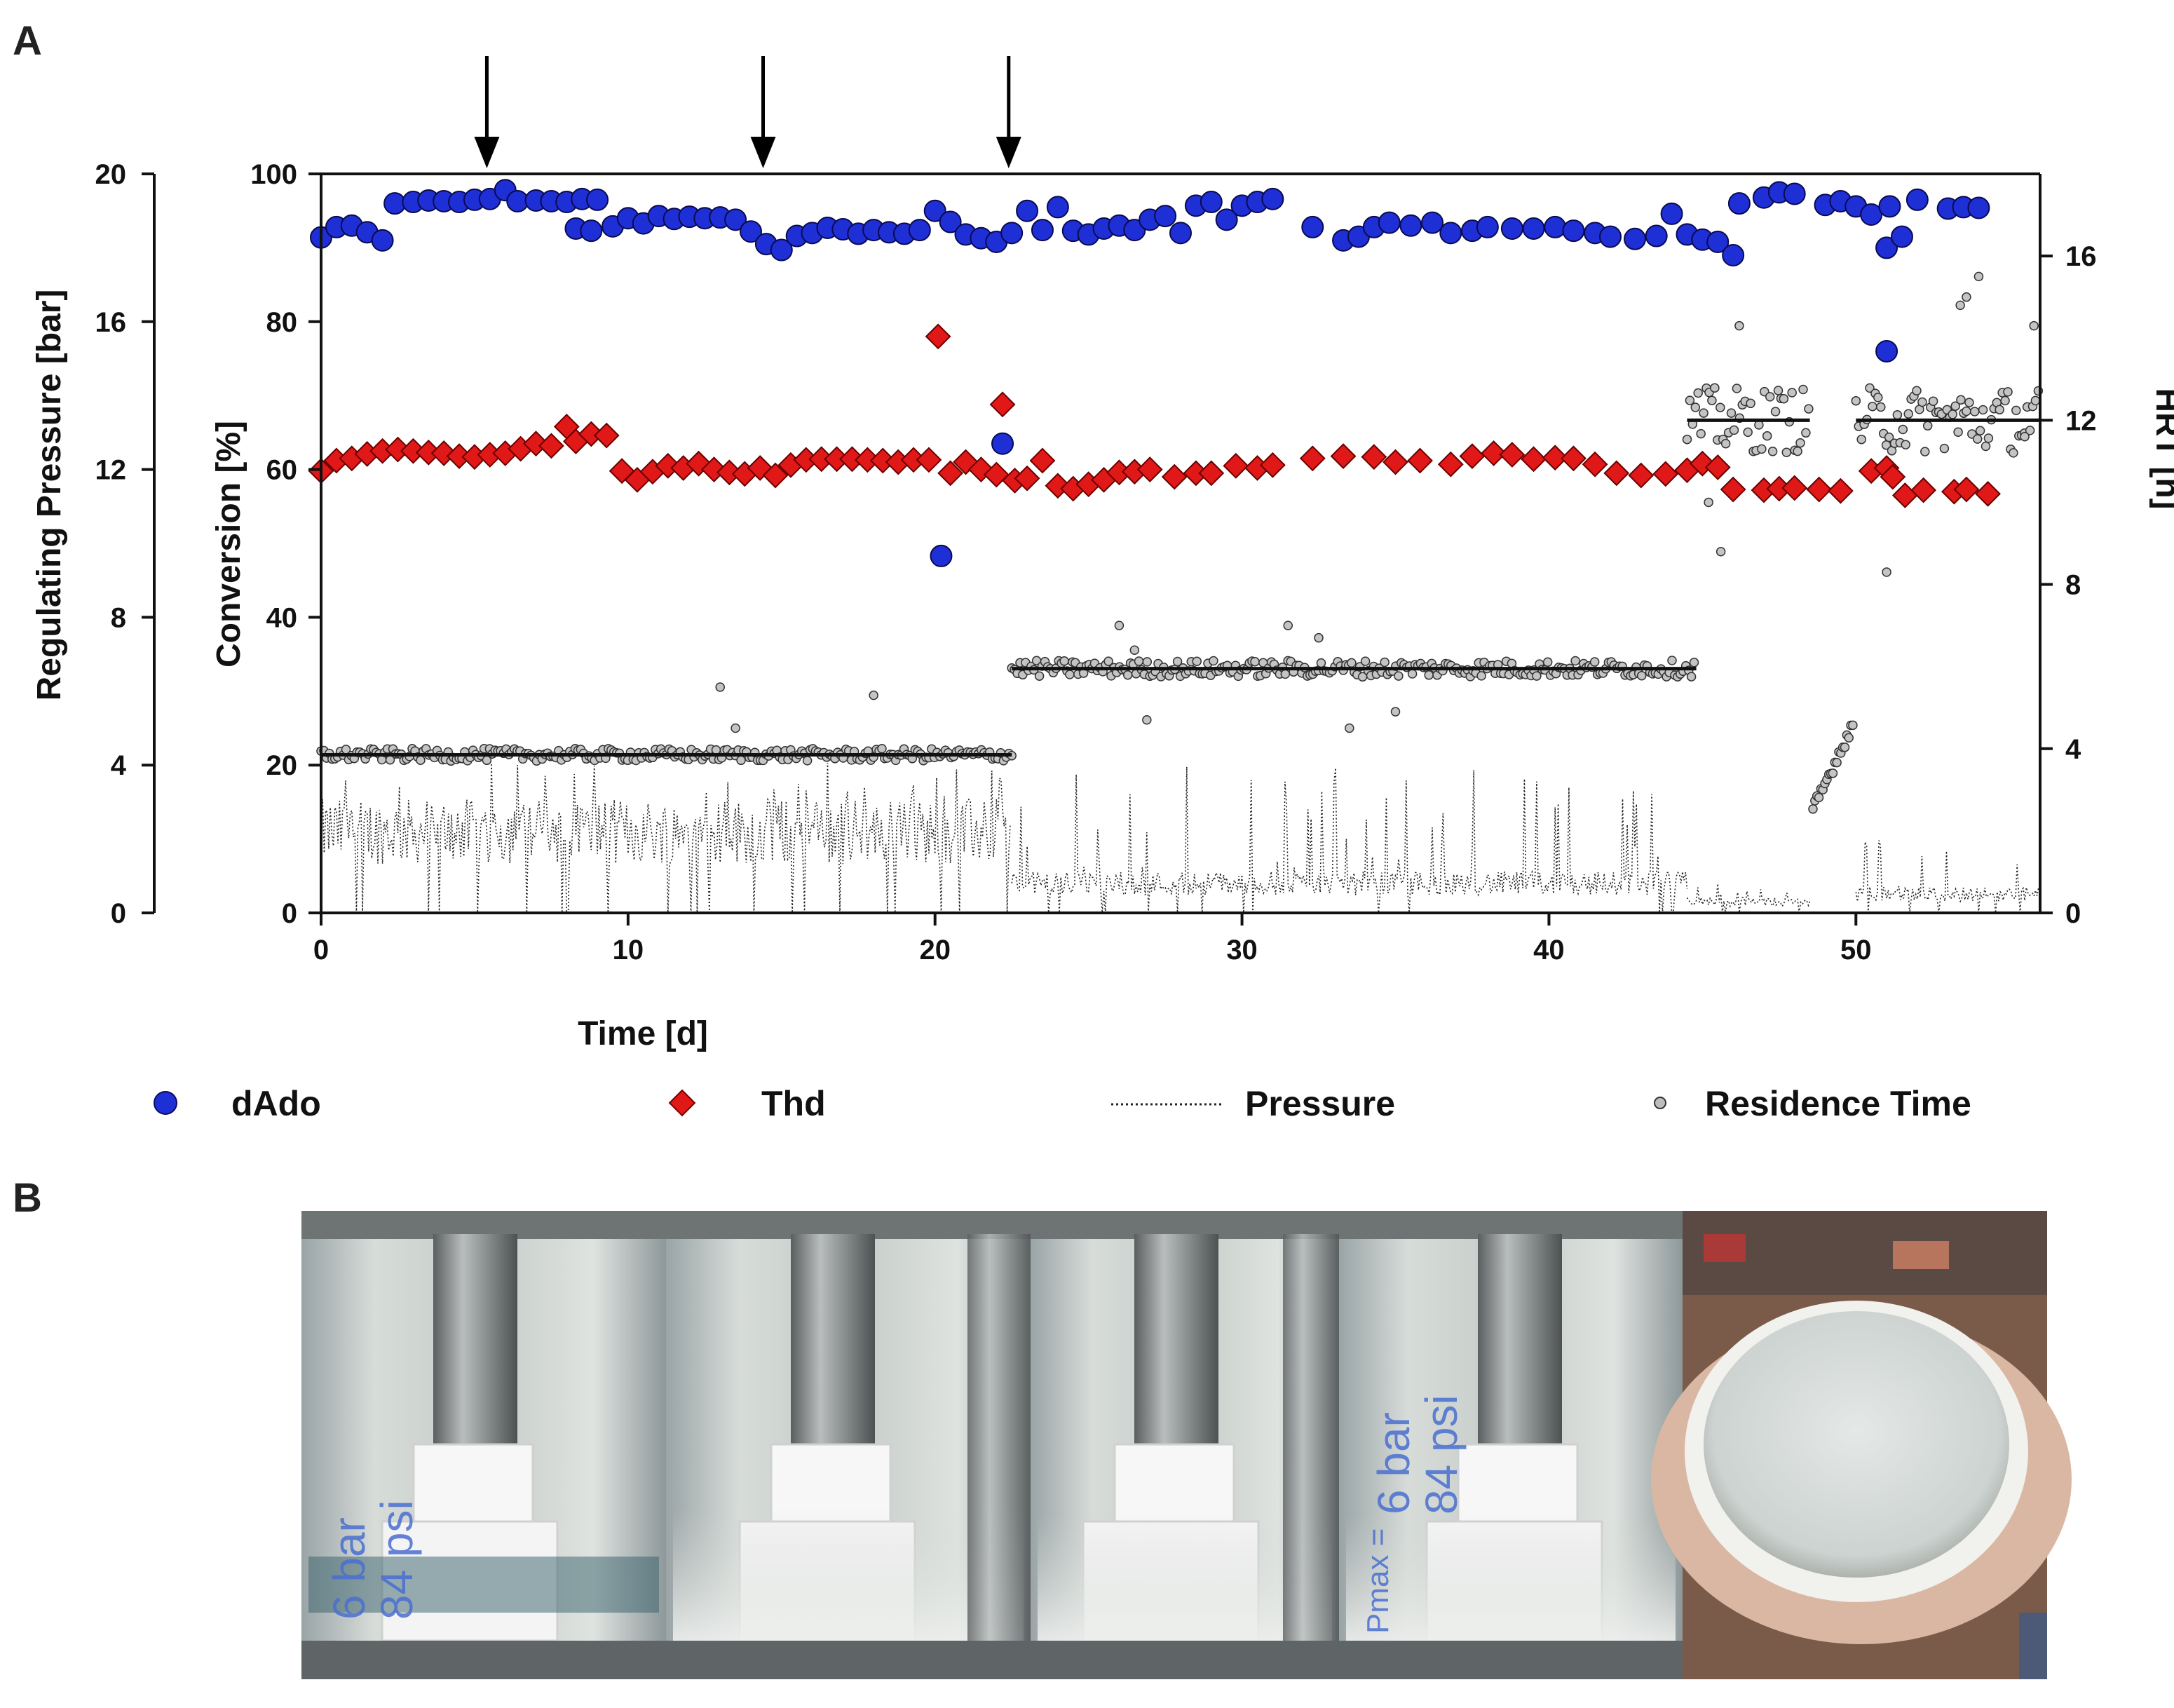 The image size is (2174, 1708). I want to click on pressure-tick-label: 12, so click(111, 470).